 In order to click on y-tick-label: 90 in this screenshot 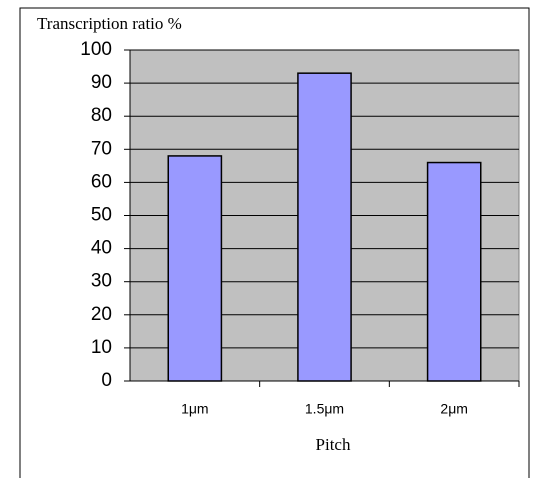, I will do `click(101, 82)`.